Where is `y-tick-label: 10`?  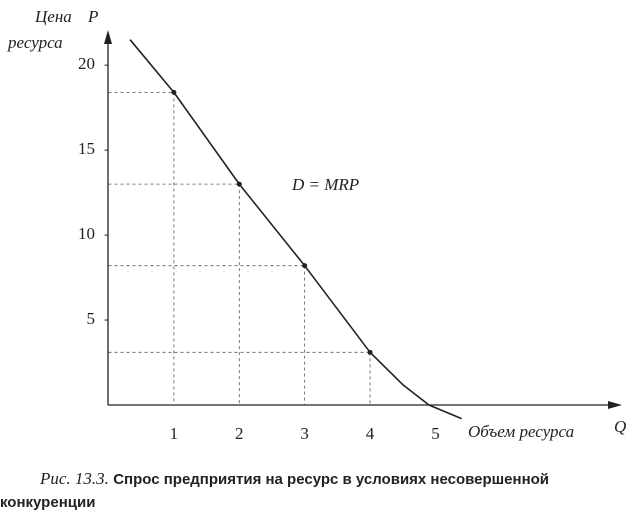
y-tick-label: 10 is located at coordinates (86, 233).